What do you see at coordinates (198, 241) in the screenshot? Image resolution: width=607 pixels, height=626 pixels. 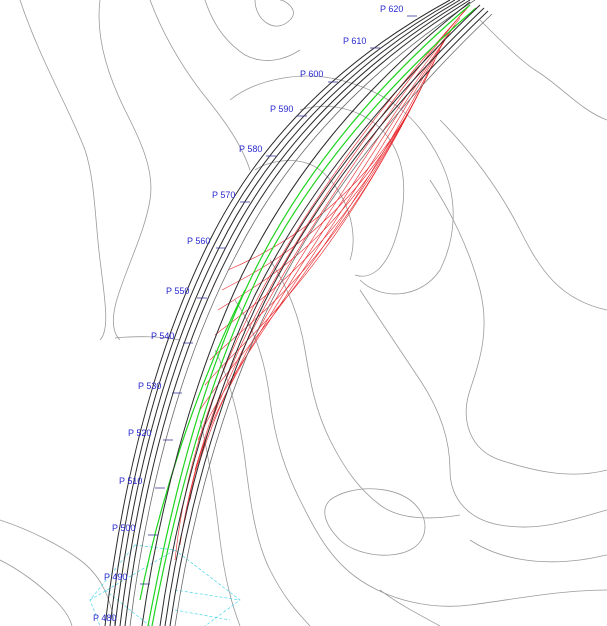 I see `station-label: P 560` at bounding box center [198, 241].